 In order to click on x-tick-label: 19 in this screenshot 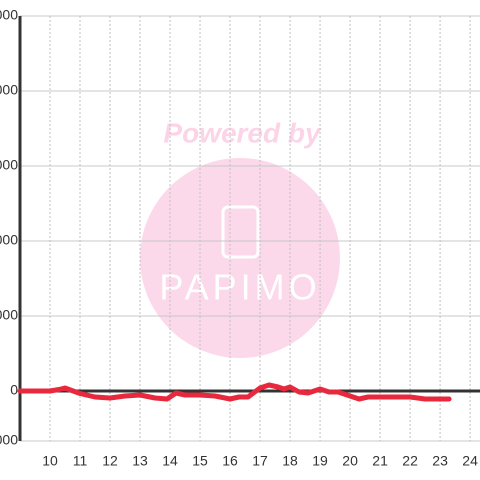, I will do `click(320, 461)`.